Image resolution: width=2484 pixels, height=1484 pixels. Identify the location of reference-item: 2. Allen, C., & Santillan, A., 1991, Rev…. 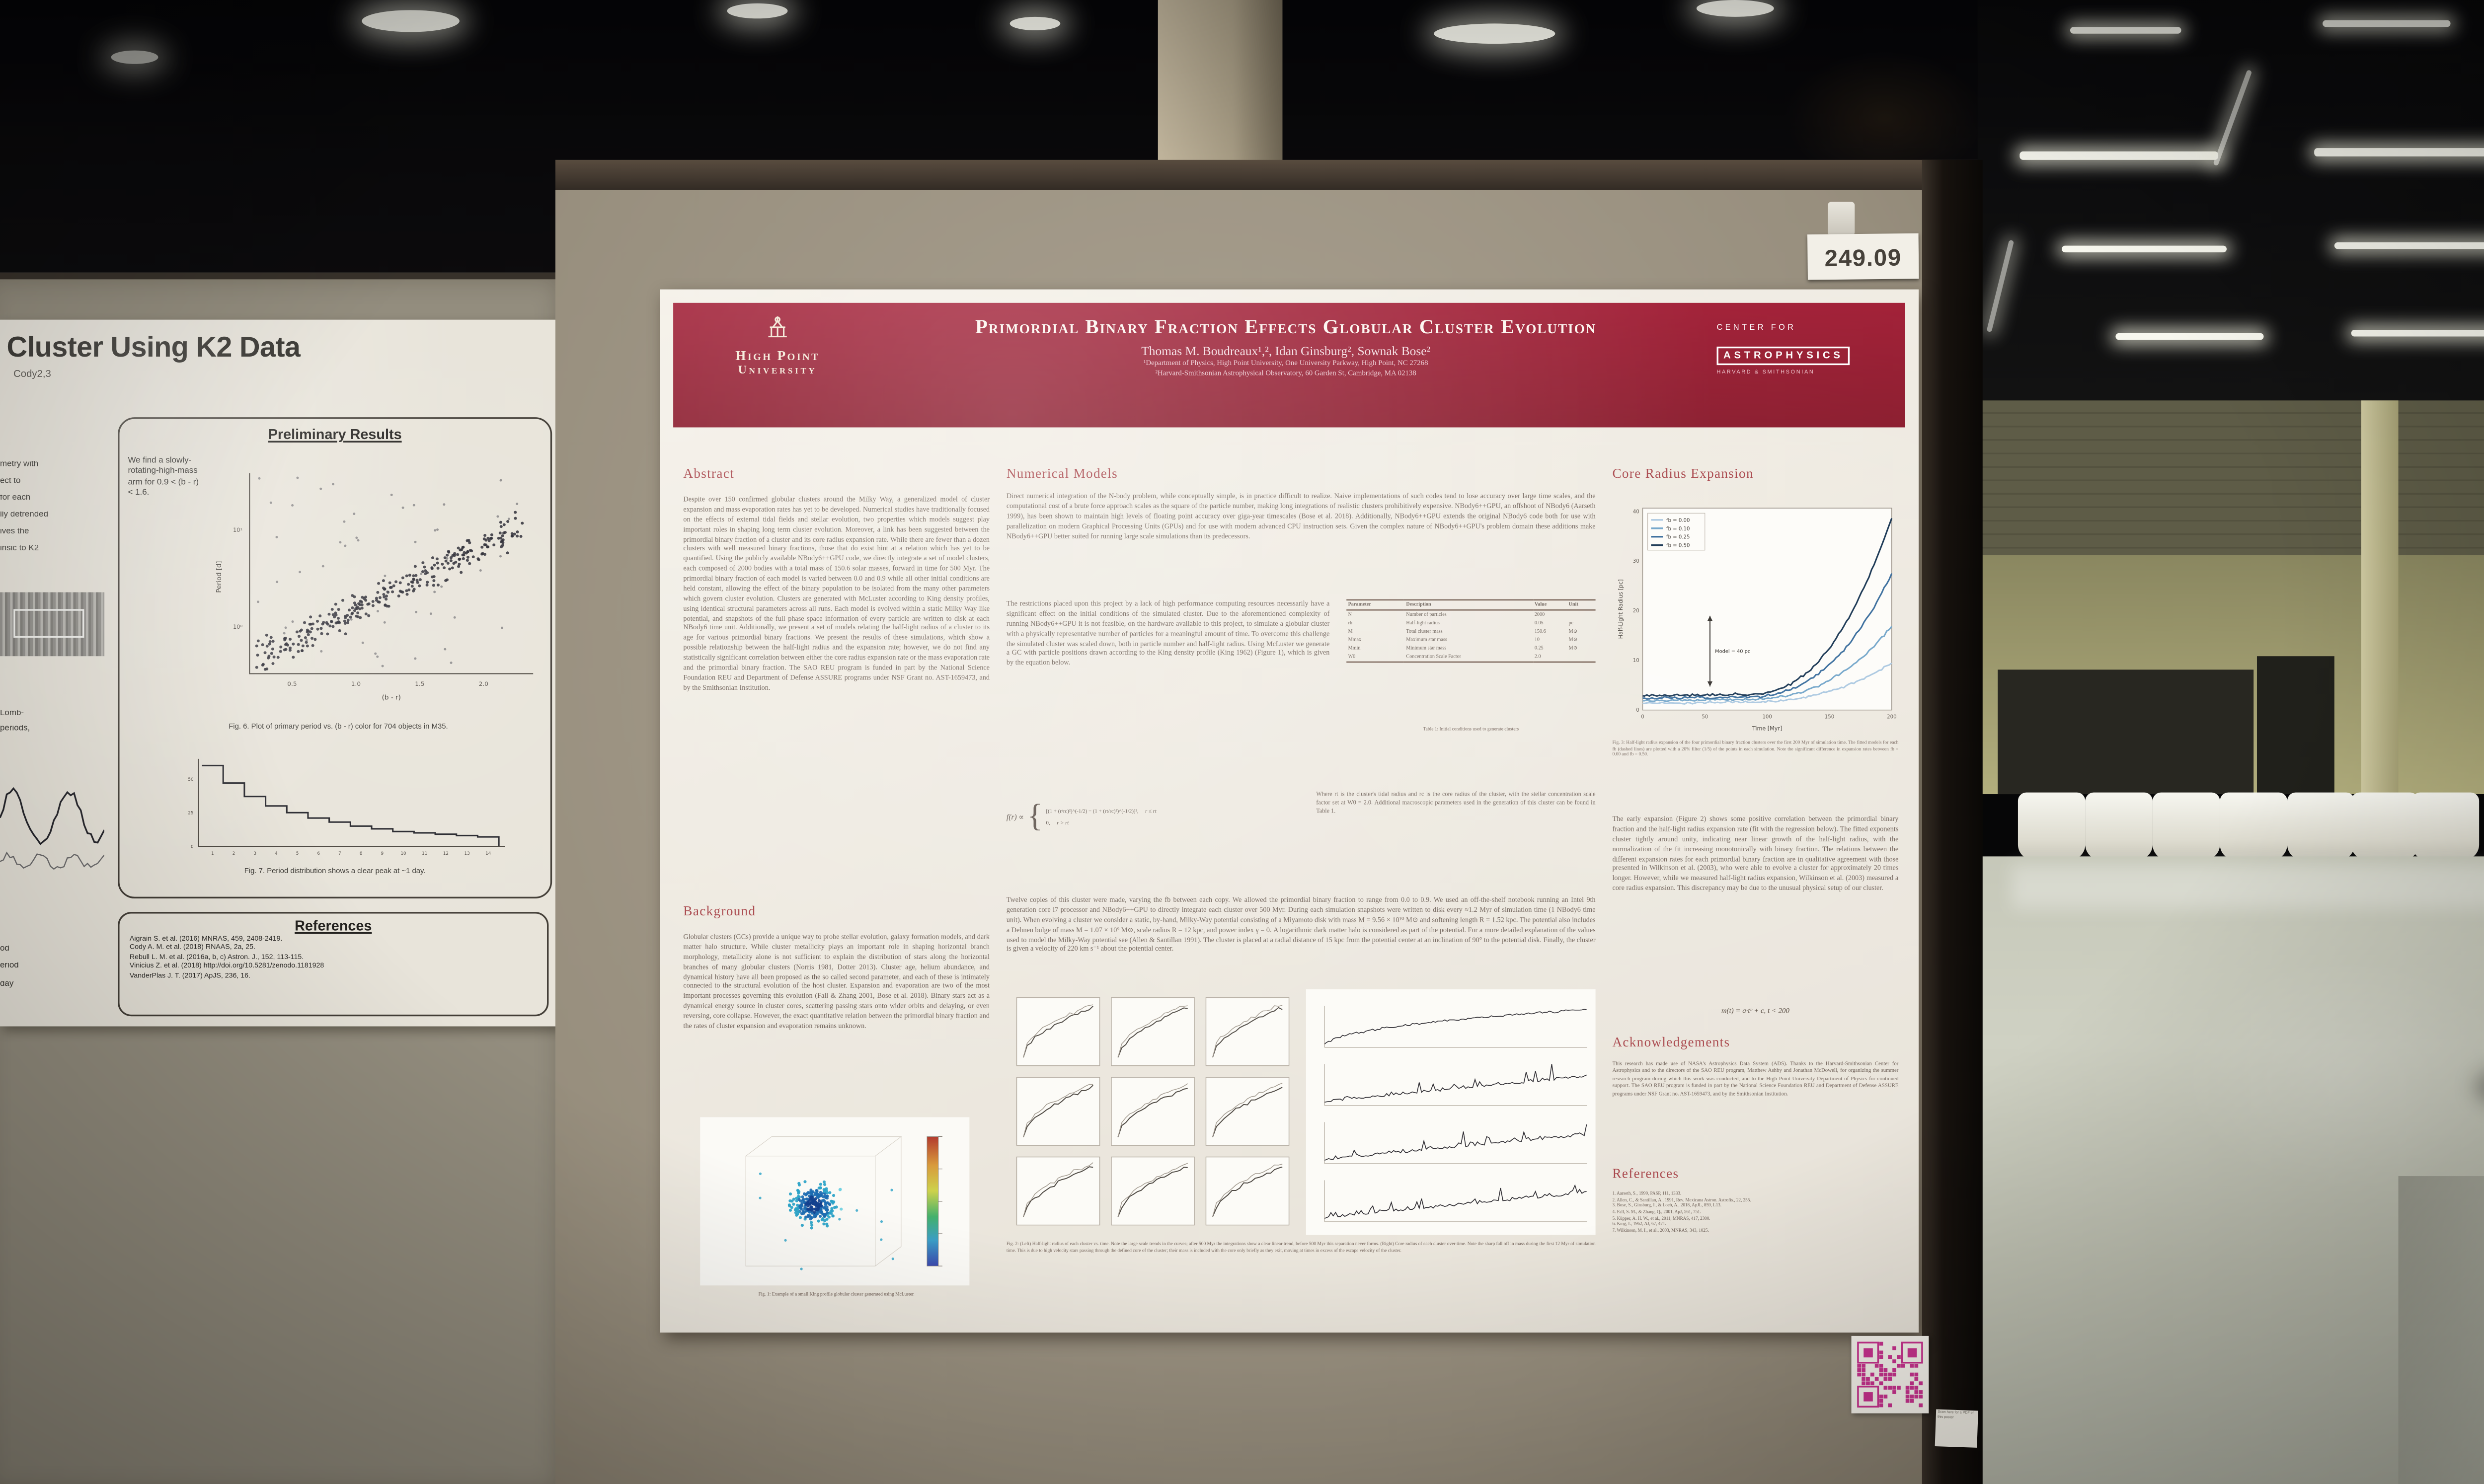
(1681, 1200).